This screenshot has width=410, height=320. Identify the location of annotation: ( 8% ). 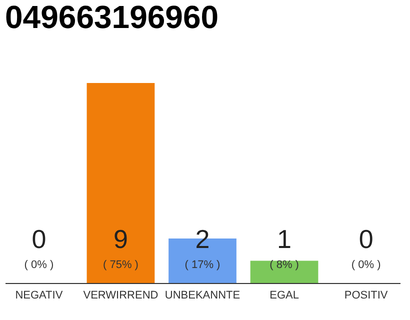
(284, 265).